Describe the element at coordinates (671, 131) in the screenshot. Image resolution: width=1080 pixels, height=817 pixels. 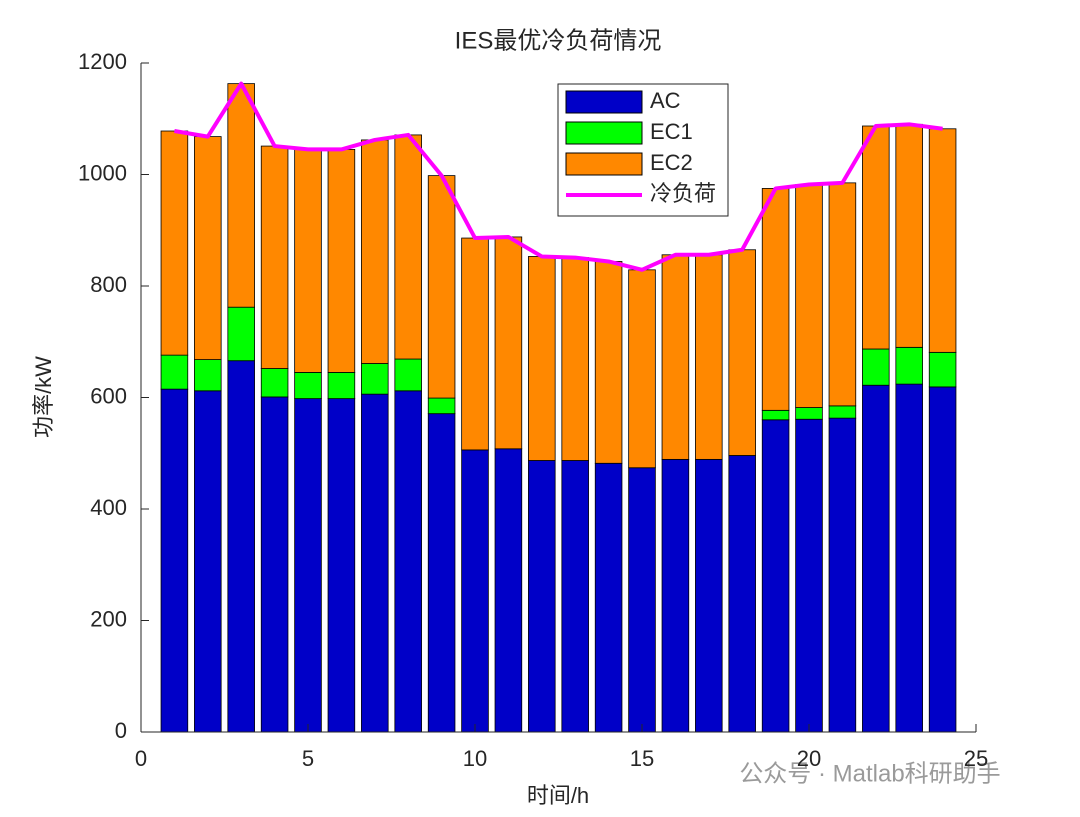
I see `legend-label: EC1` at that location.